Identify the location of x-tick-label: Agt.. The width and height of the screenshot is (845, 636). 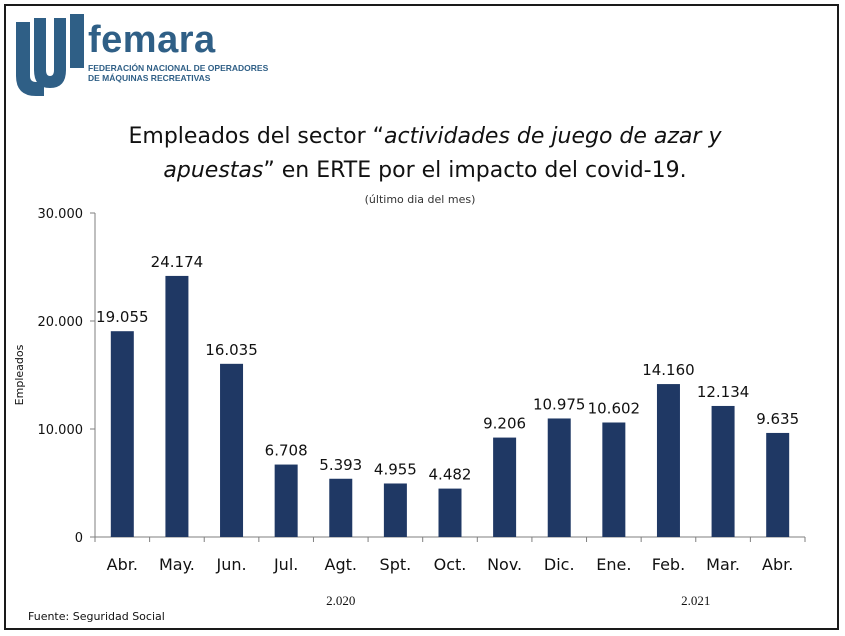
(341, 564).